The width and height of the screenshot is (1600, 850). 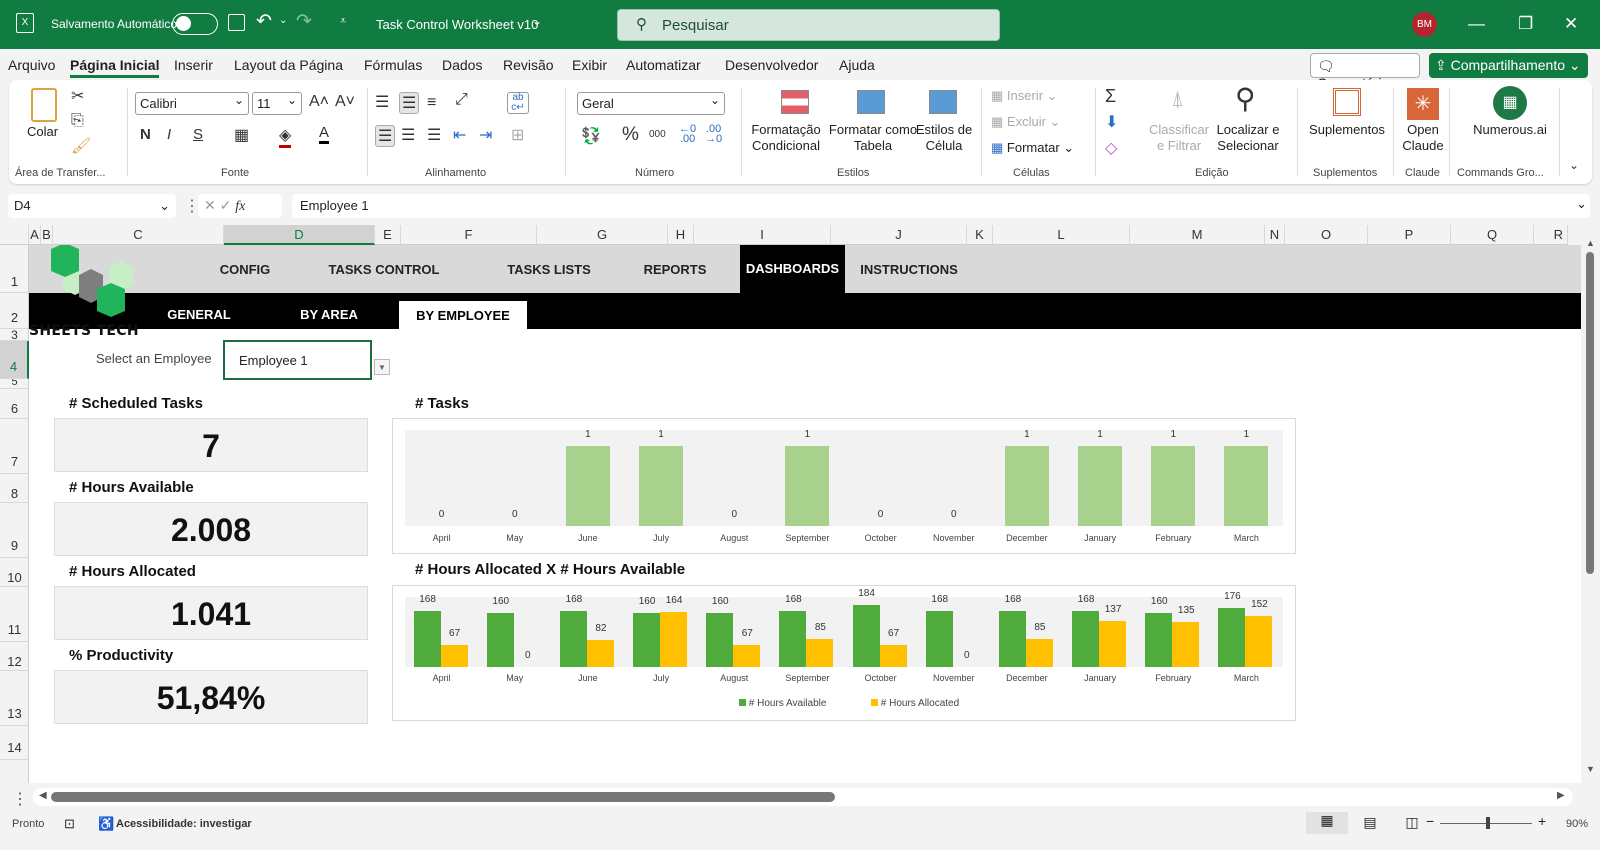 I want to click on formula-bar-grip-icon: ⋮, so click(x=192, y=206).